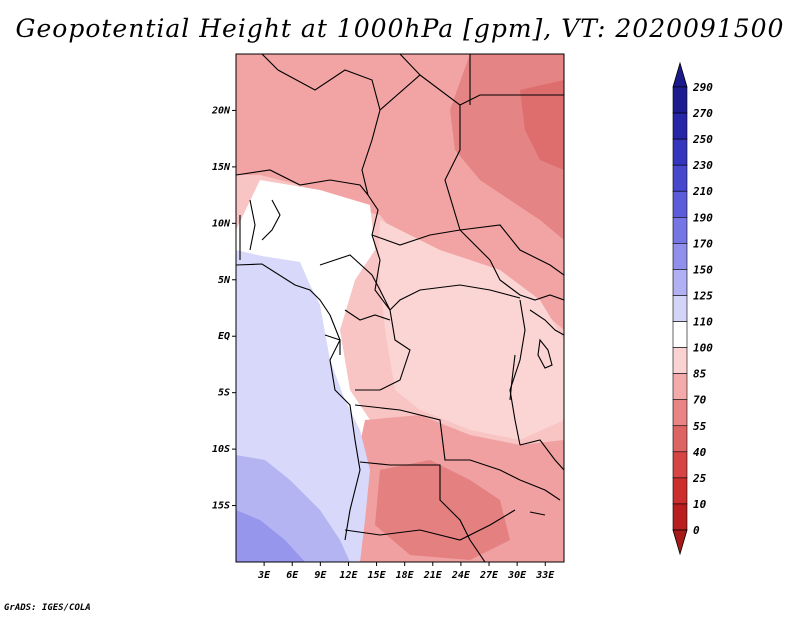 The width and height of the screenshot is (800, 618). What do you see at coordinates (680, 74) in the screenshot?
I see `colorbar-arrow-top` at bounding box center [680, 74].